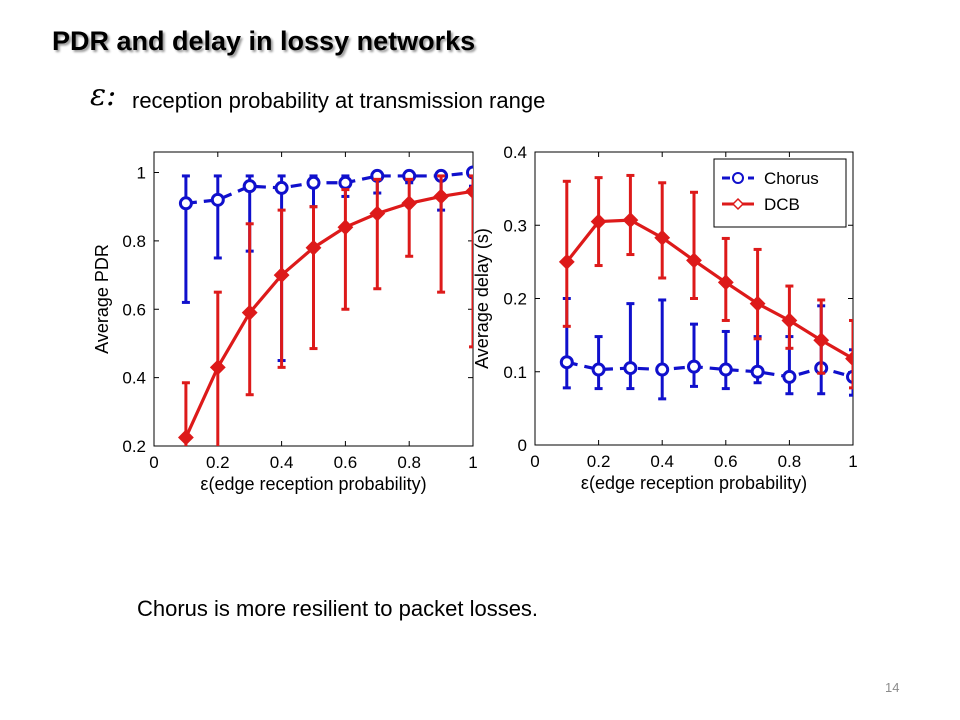 This screenshot has height=720, width=960. What do you see at coordinates (141, 173) in the screenshot?
I see `y-tick-label: 1` at bounding box center [141, 173].